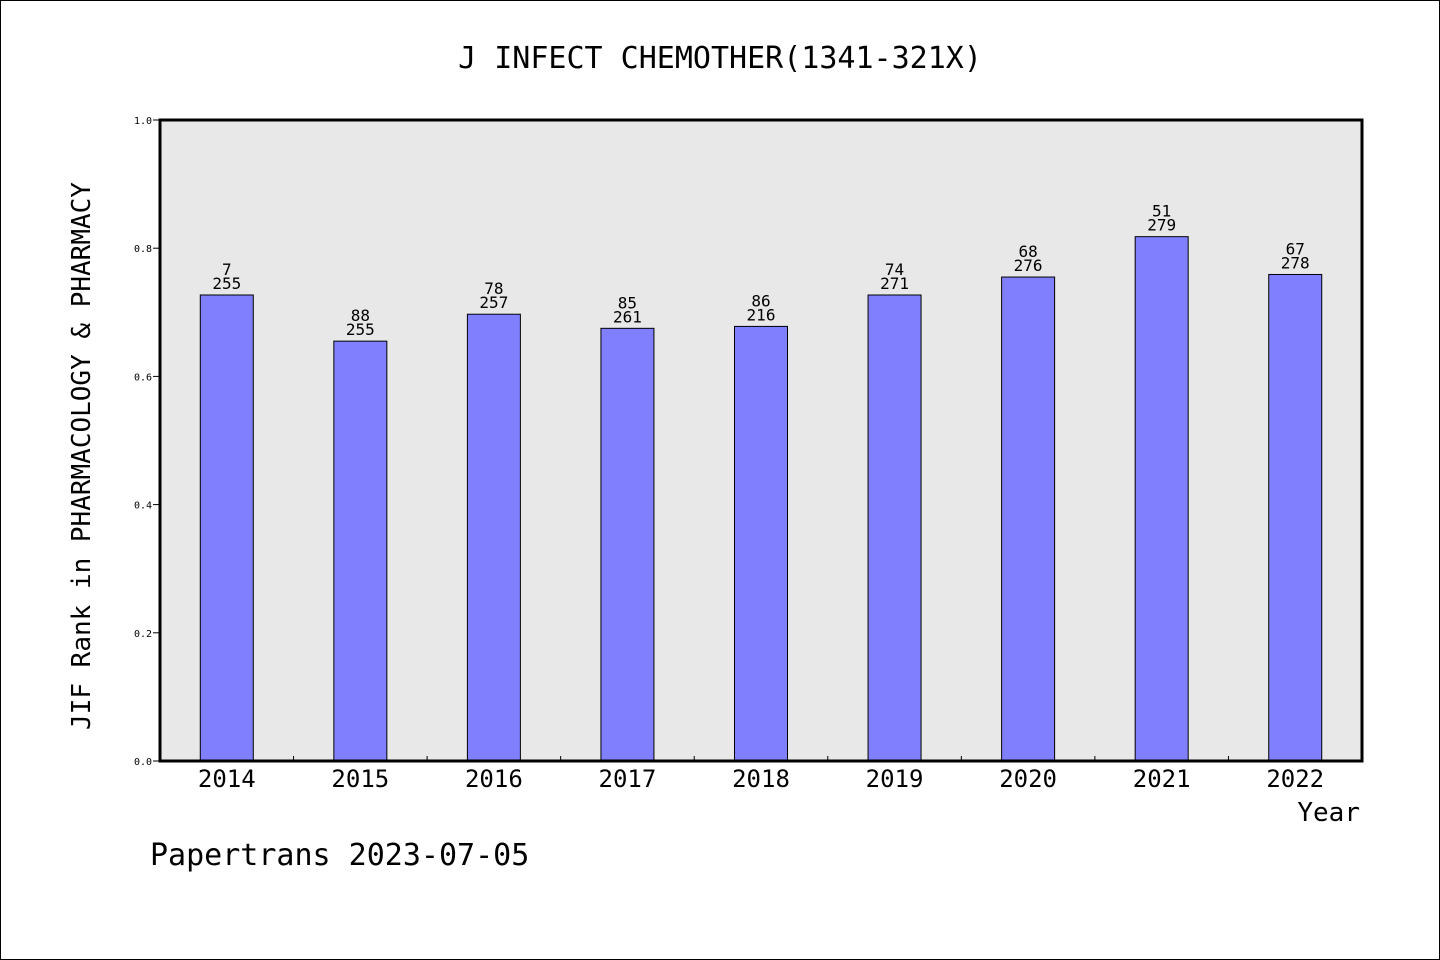  I want to click on bar-2016, so click(493, 537).